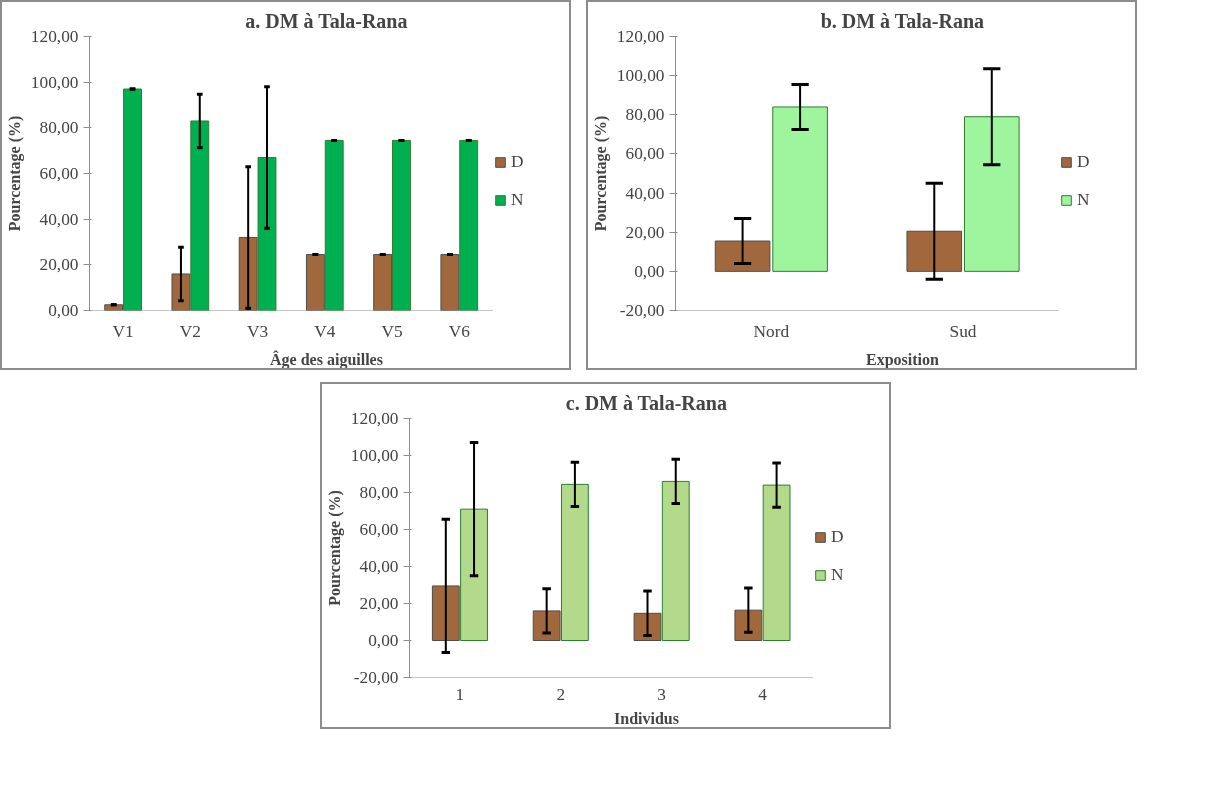 The image size is (1229, 785). What do you see at coordinates (661, 694) in the screenshot?
I see `x-tick-label: 3` at bounding box center [661, 694].